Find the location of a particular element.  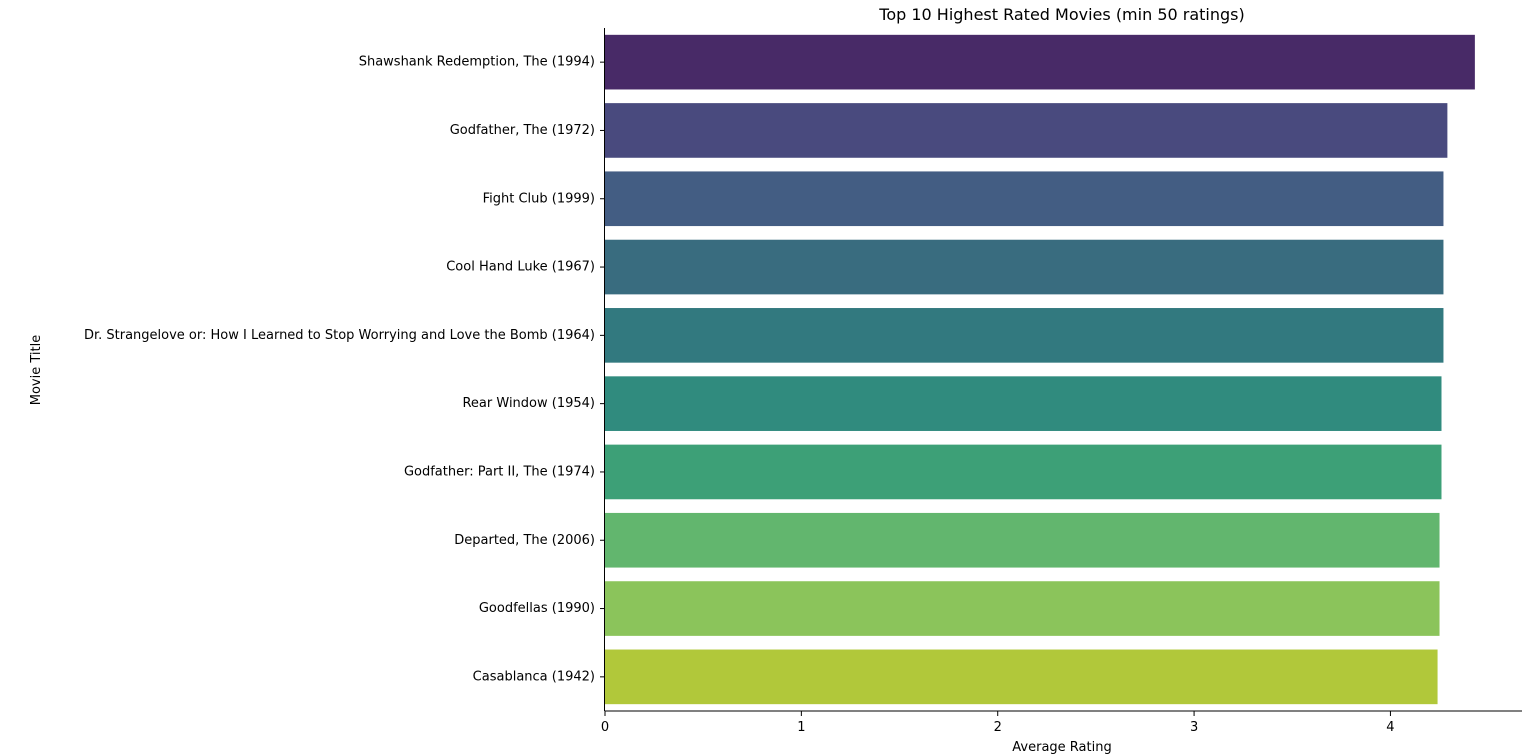

x-tick-label: 2 is located at coordinates (998, 727).